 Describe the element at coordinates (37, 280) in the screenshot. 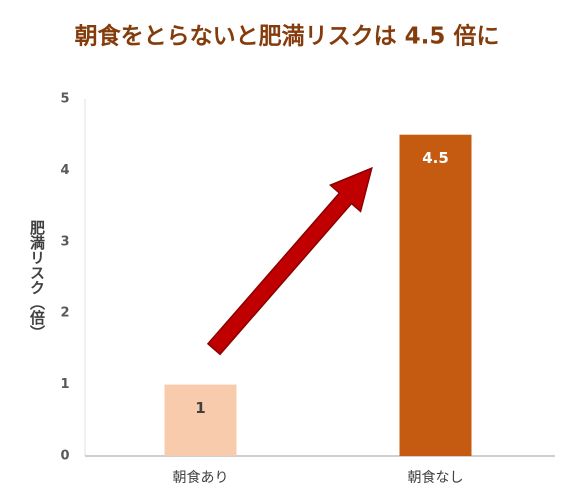

I see `y-axis-label: 肥満リスク（倍）` at that location.